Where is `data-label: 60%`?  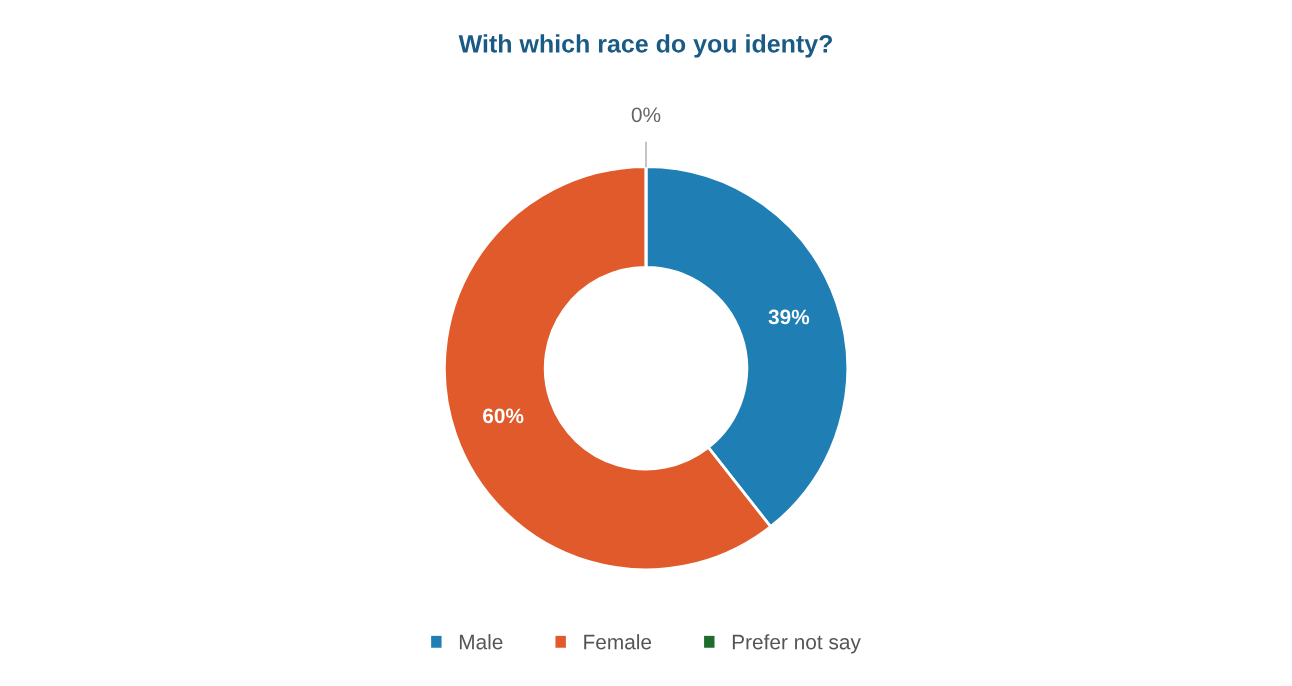 data-label: 60% is located at coordinates (503, 416).